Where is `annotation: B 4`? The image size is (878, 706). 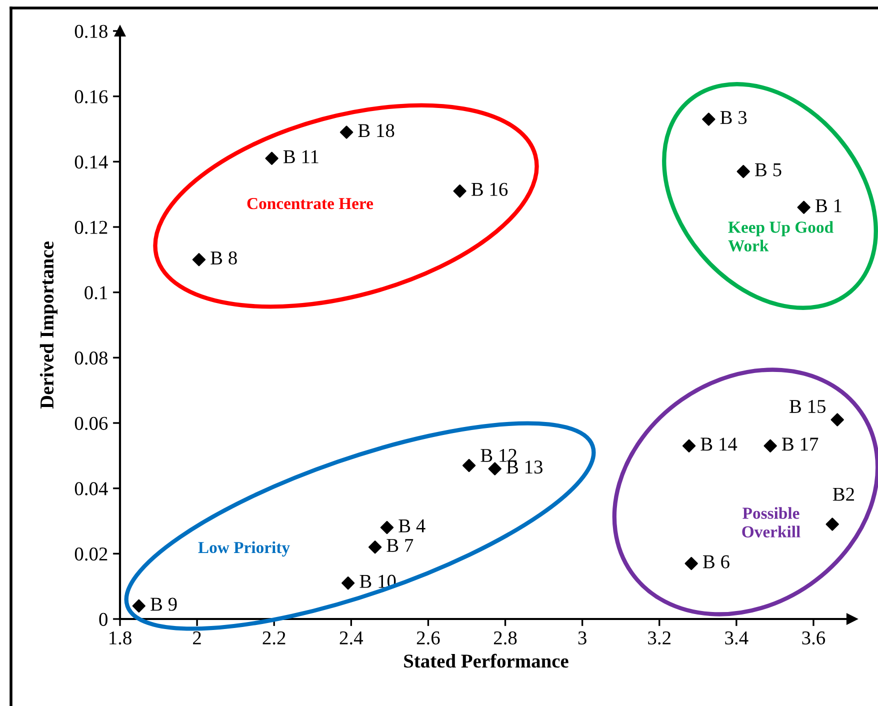
annotation: B 4 is located at coordinates (412, 525).